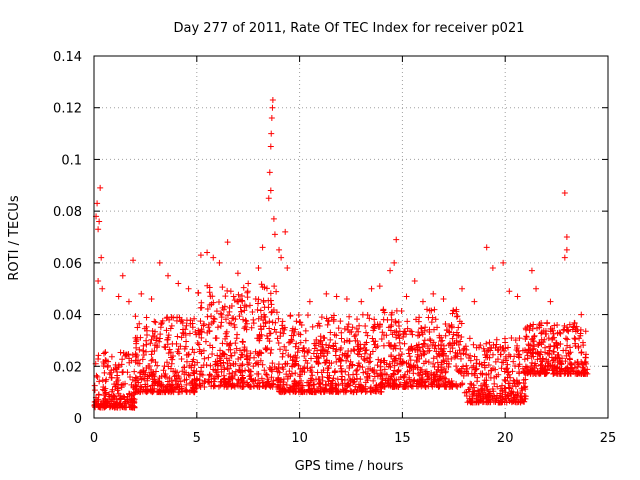 This screenshot has width=640, height=480. What do you see at coordinates (67, 264) in the screenshot?
I see `y-tick-label: 0.06` at bounding box center [67, 264].